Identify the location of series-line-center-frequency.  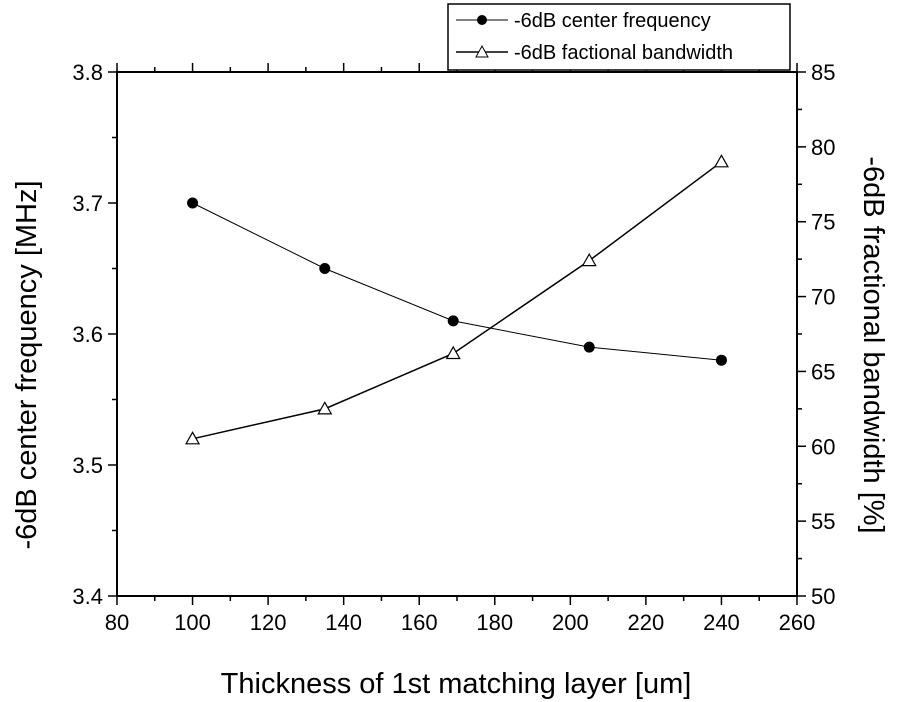
(457, 281).